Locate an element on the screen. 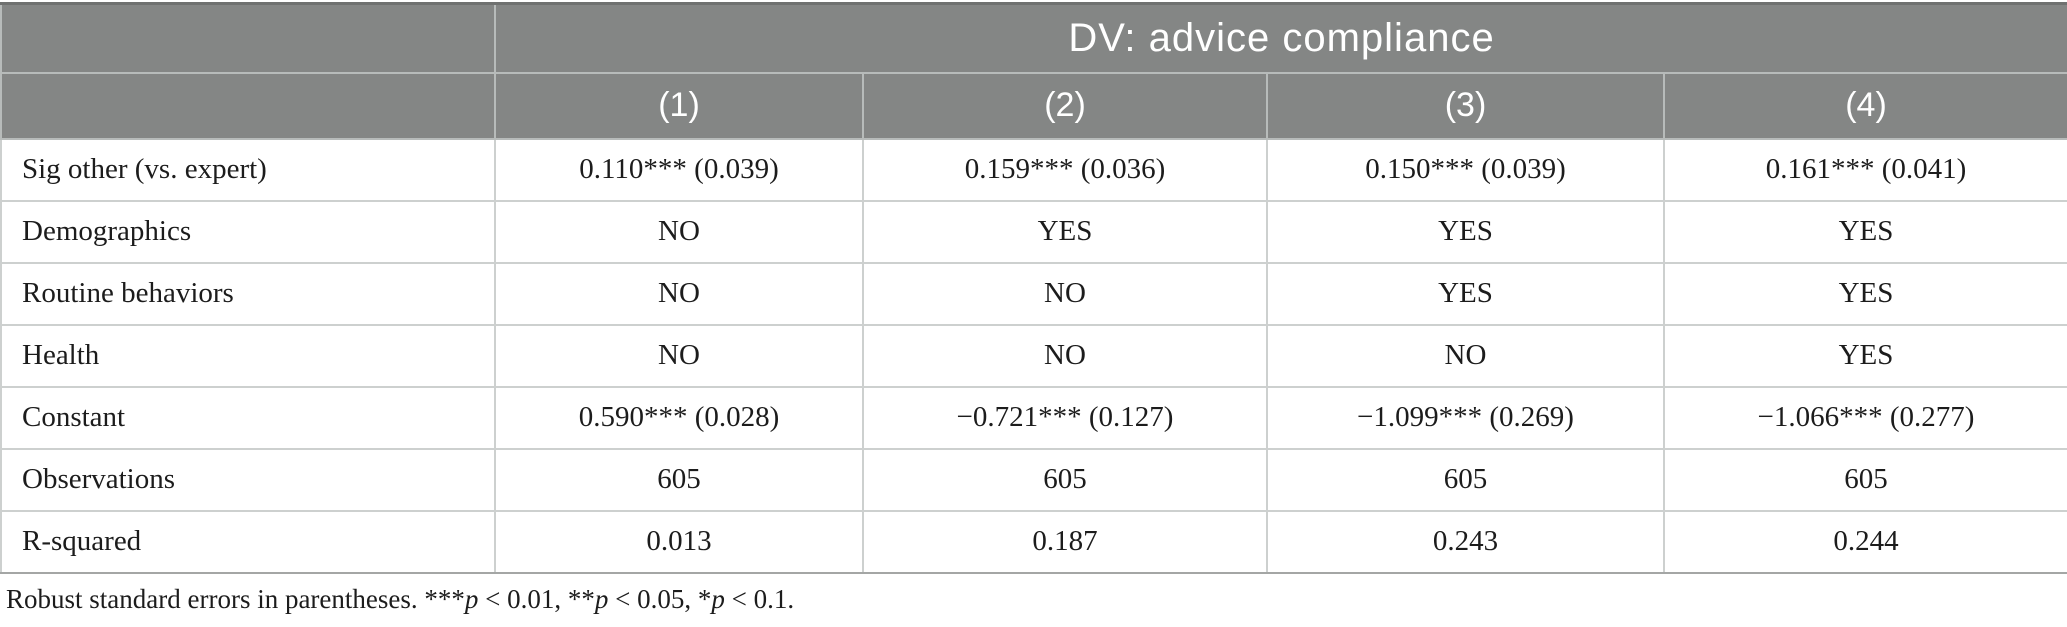 This screenshot has width=2067, height=627. value-cell: 0.013 is located at coordinates (679, 541).